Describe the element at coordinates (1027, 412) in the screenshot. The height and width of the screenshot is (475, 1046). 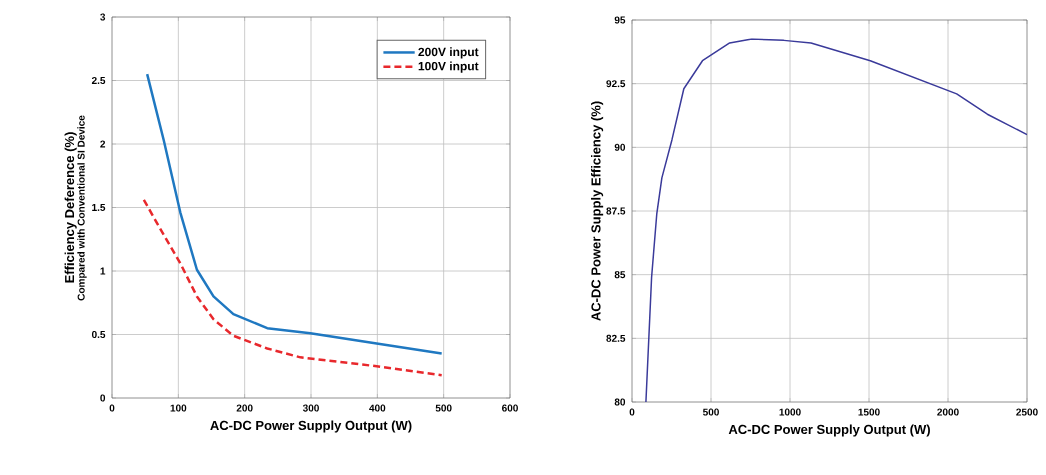
I see `x-tick-label: 2500` at that location.